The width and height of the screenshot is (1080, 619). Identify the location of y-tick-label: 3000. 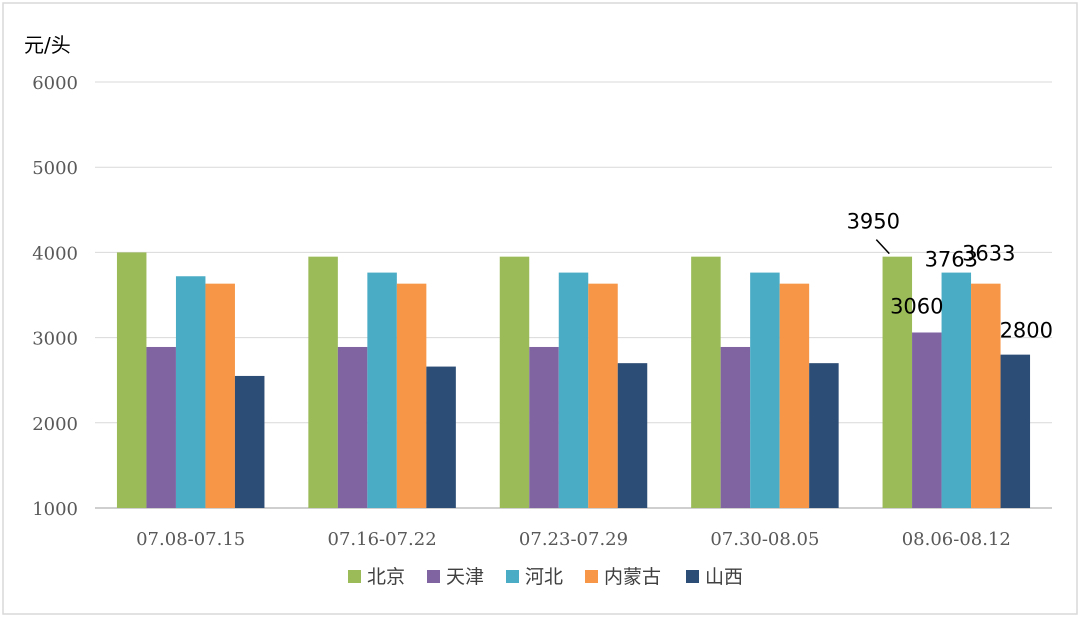
(55, 339).